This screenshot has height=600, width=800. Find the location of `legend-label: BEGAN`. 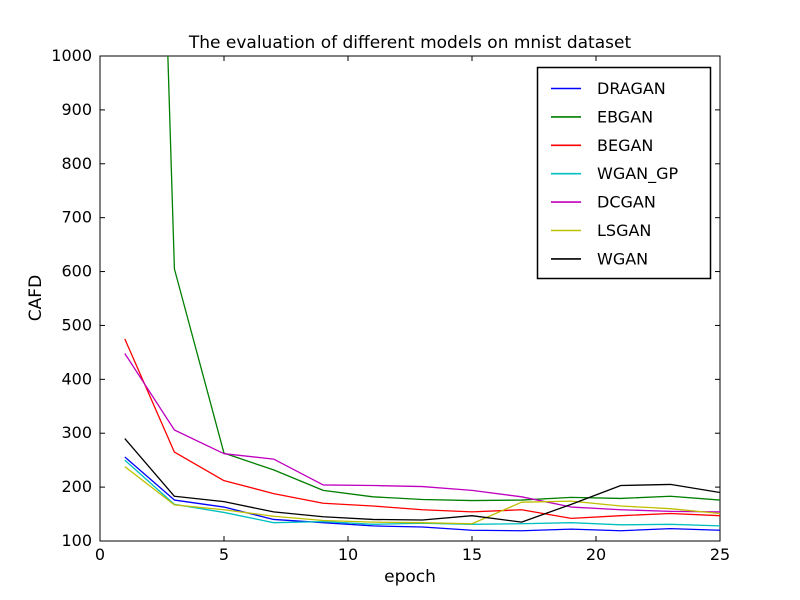

legend-label: BEGAN is located at coordinates (625, 145).